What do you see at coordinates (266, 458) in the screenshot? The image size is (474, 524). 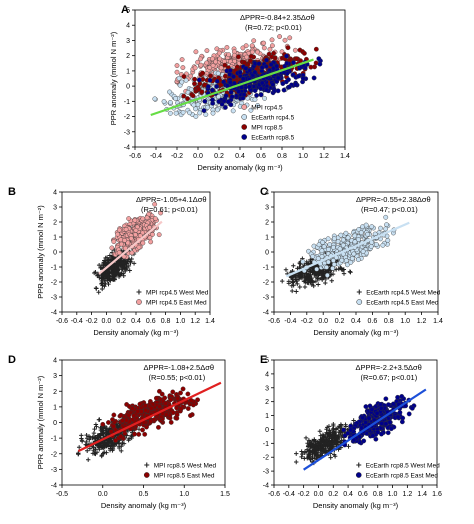 I see `y-tick-label: -2` at bounding box center [266, 458].